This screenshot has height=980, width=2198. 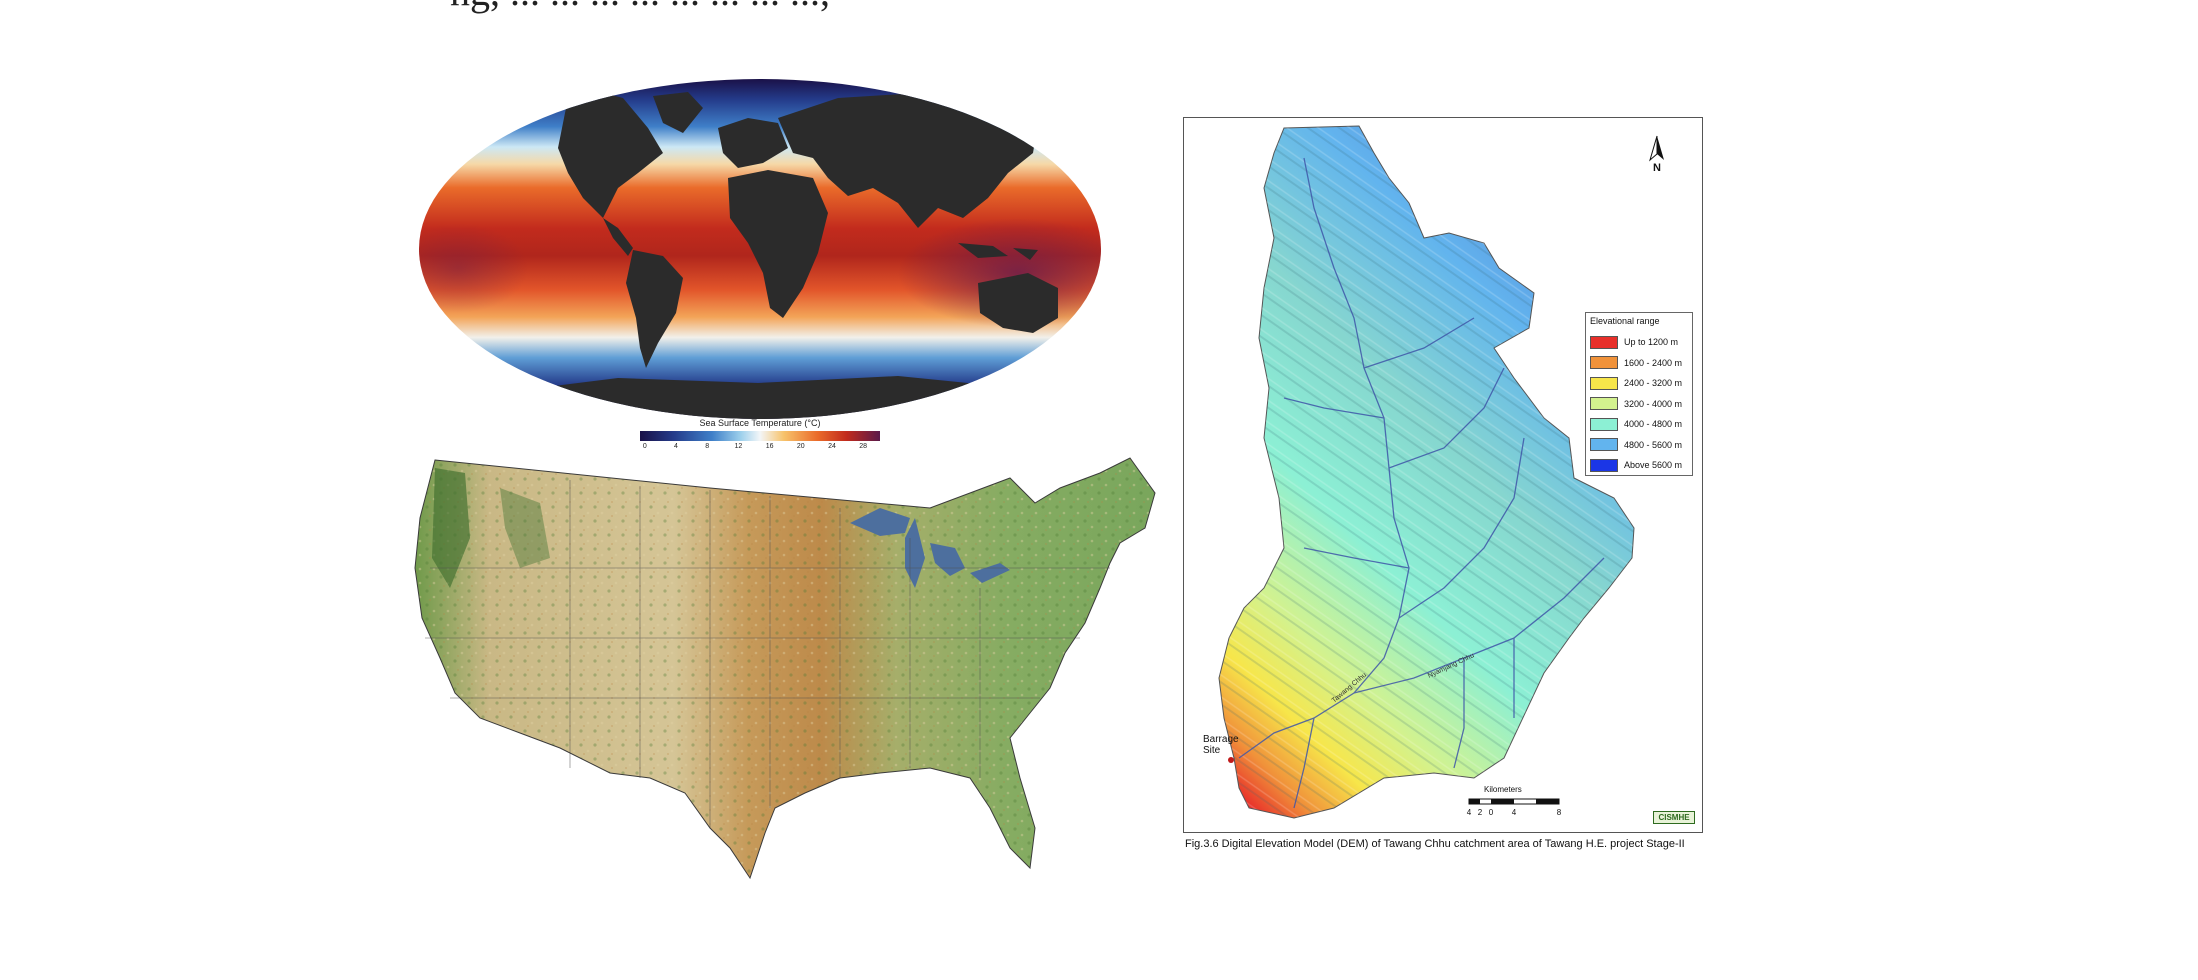 What do you see at coordinates (1221, 745) in the screenshot?
I see `barrage-site-label: Barrage Site` at bounding box center [1221, 745].